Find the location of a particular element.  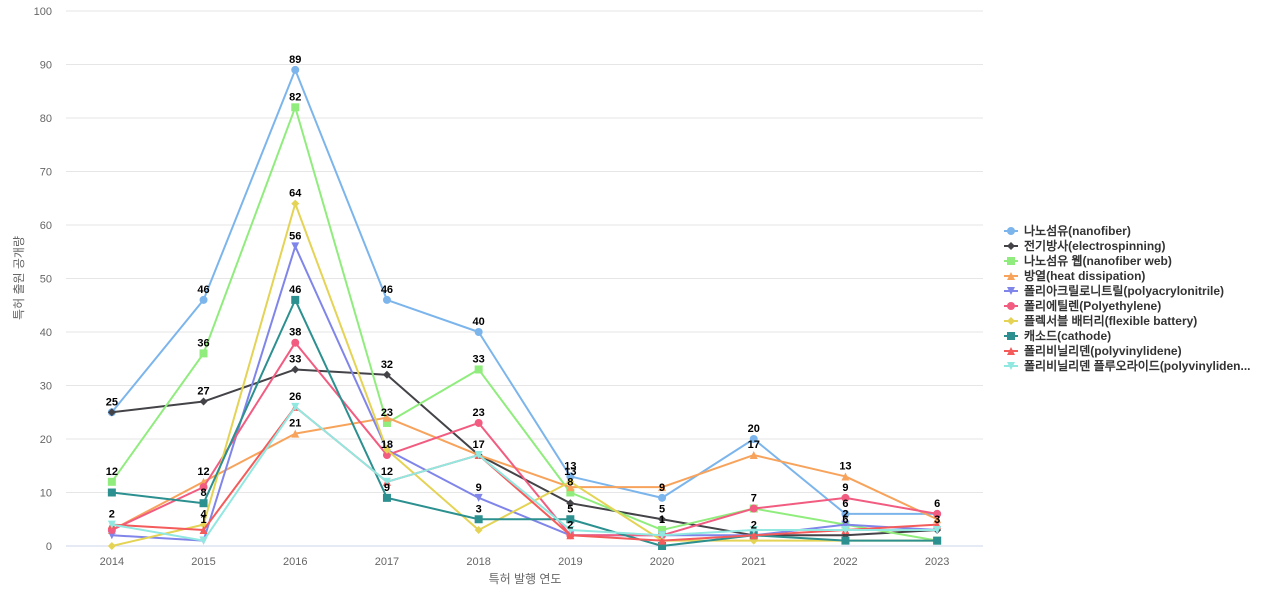

x-tick-label: 2021 is located at coordinates (754, 562).